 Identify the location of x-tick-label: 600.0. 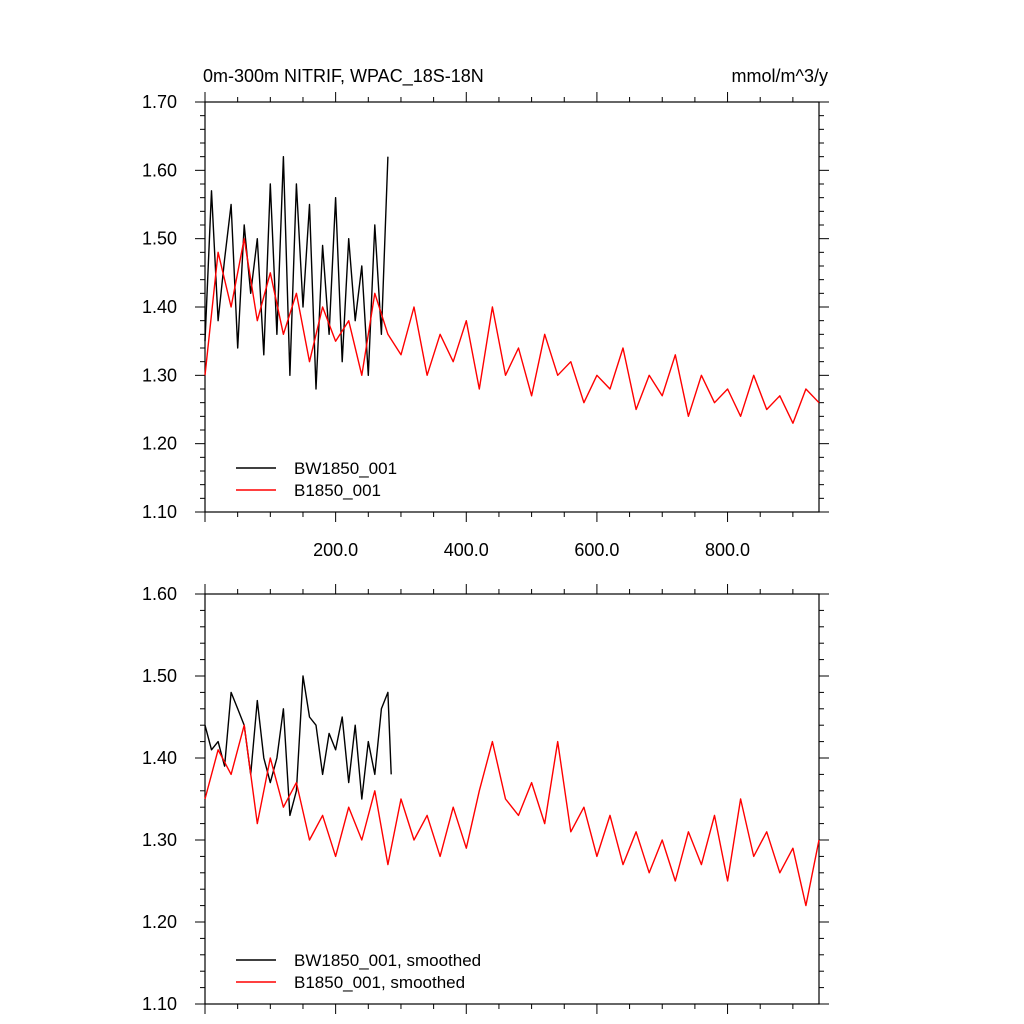
(596, 550).